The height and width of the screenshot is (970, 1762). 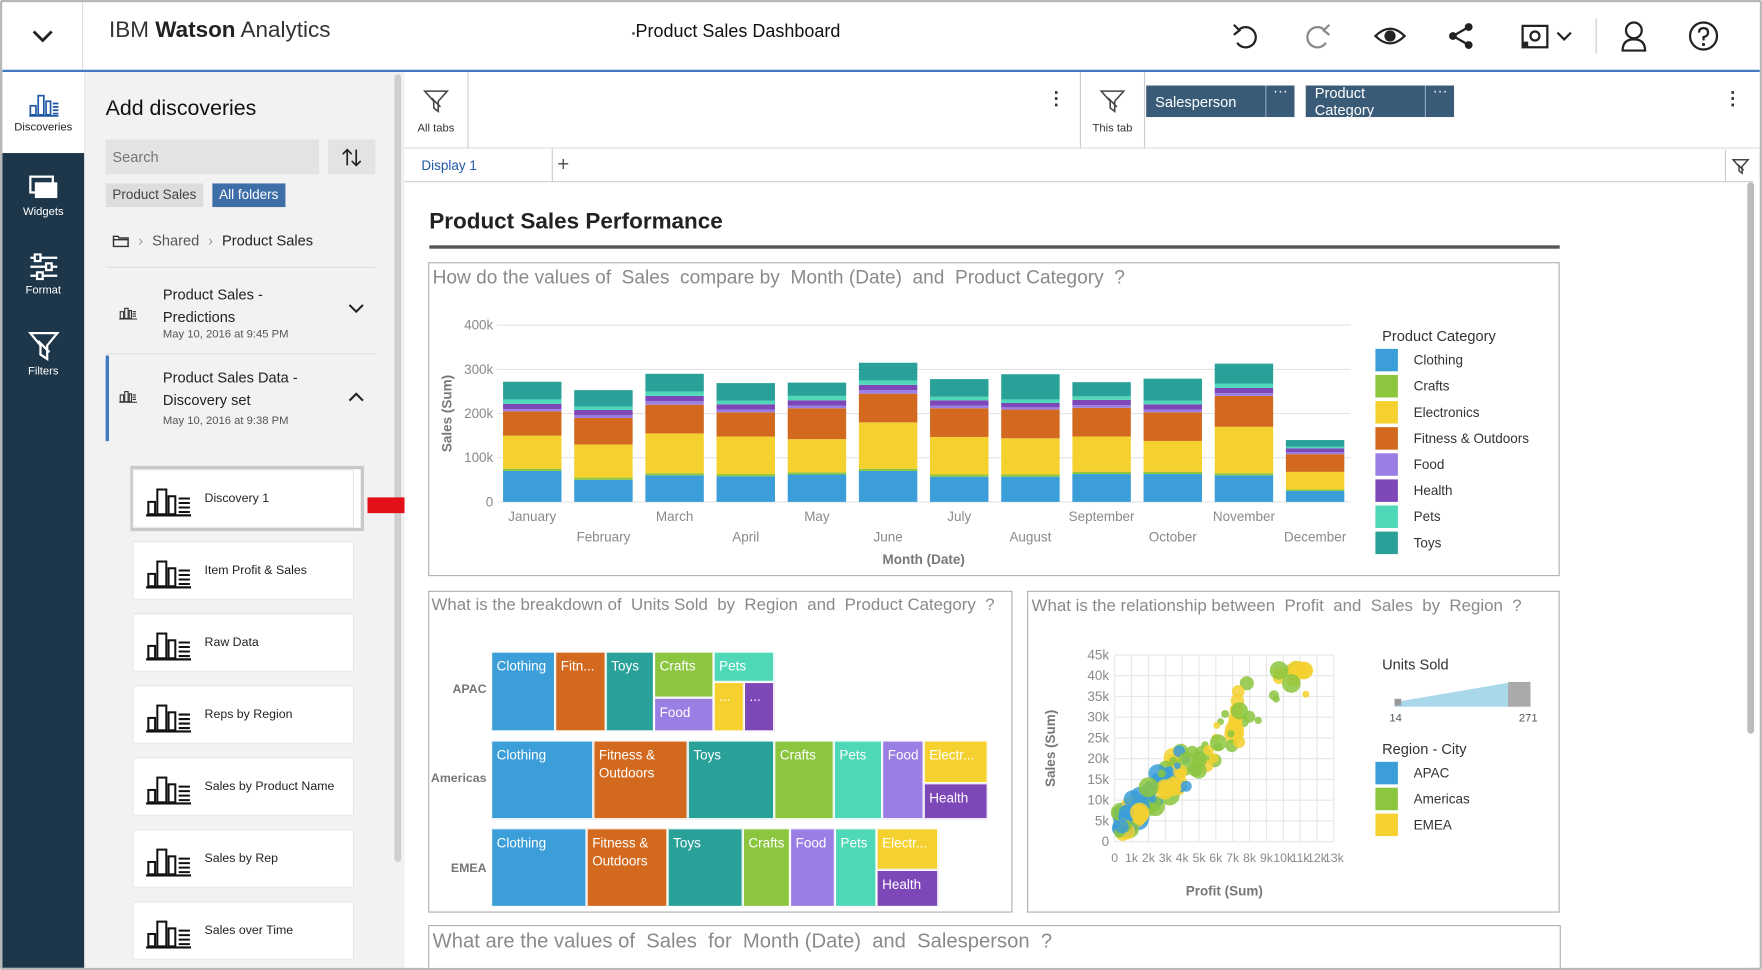 I want to click on scatter-card, so click(x=1293, y=751).